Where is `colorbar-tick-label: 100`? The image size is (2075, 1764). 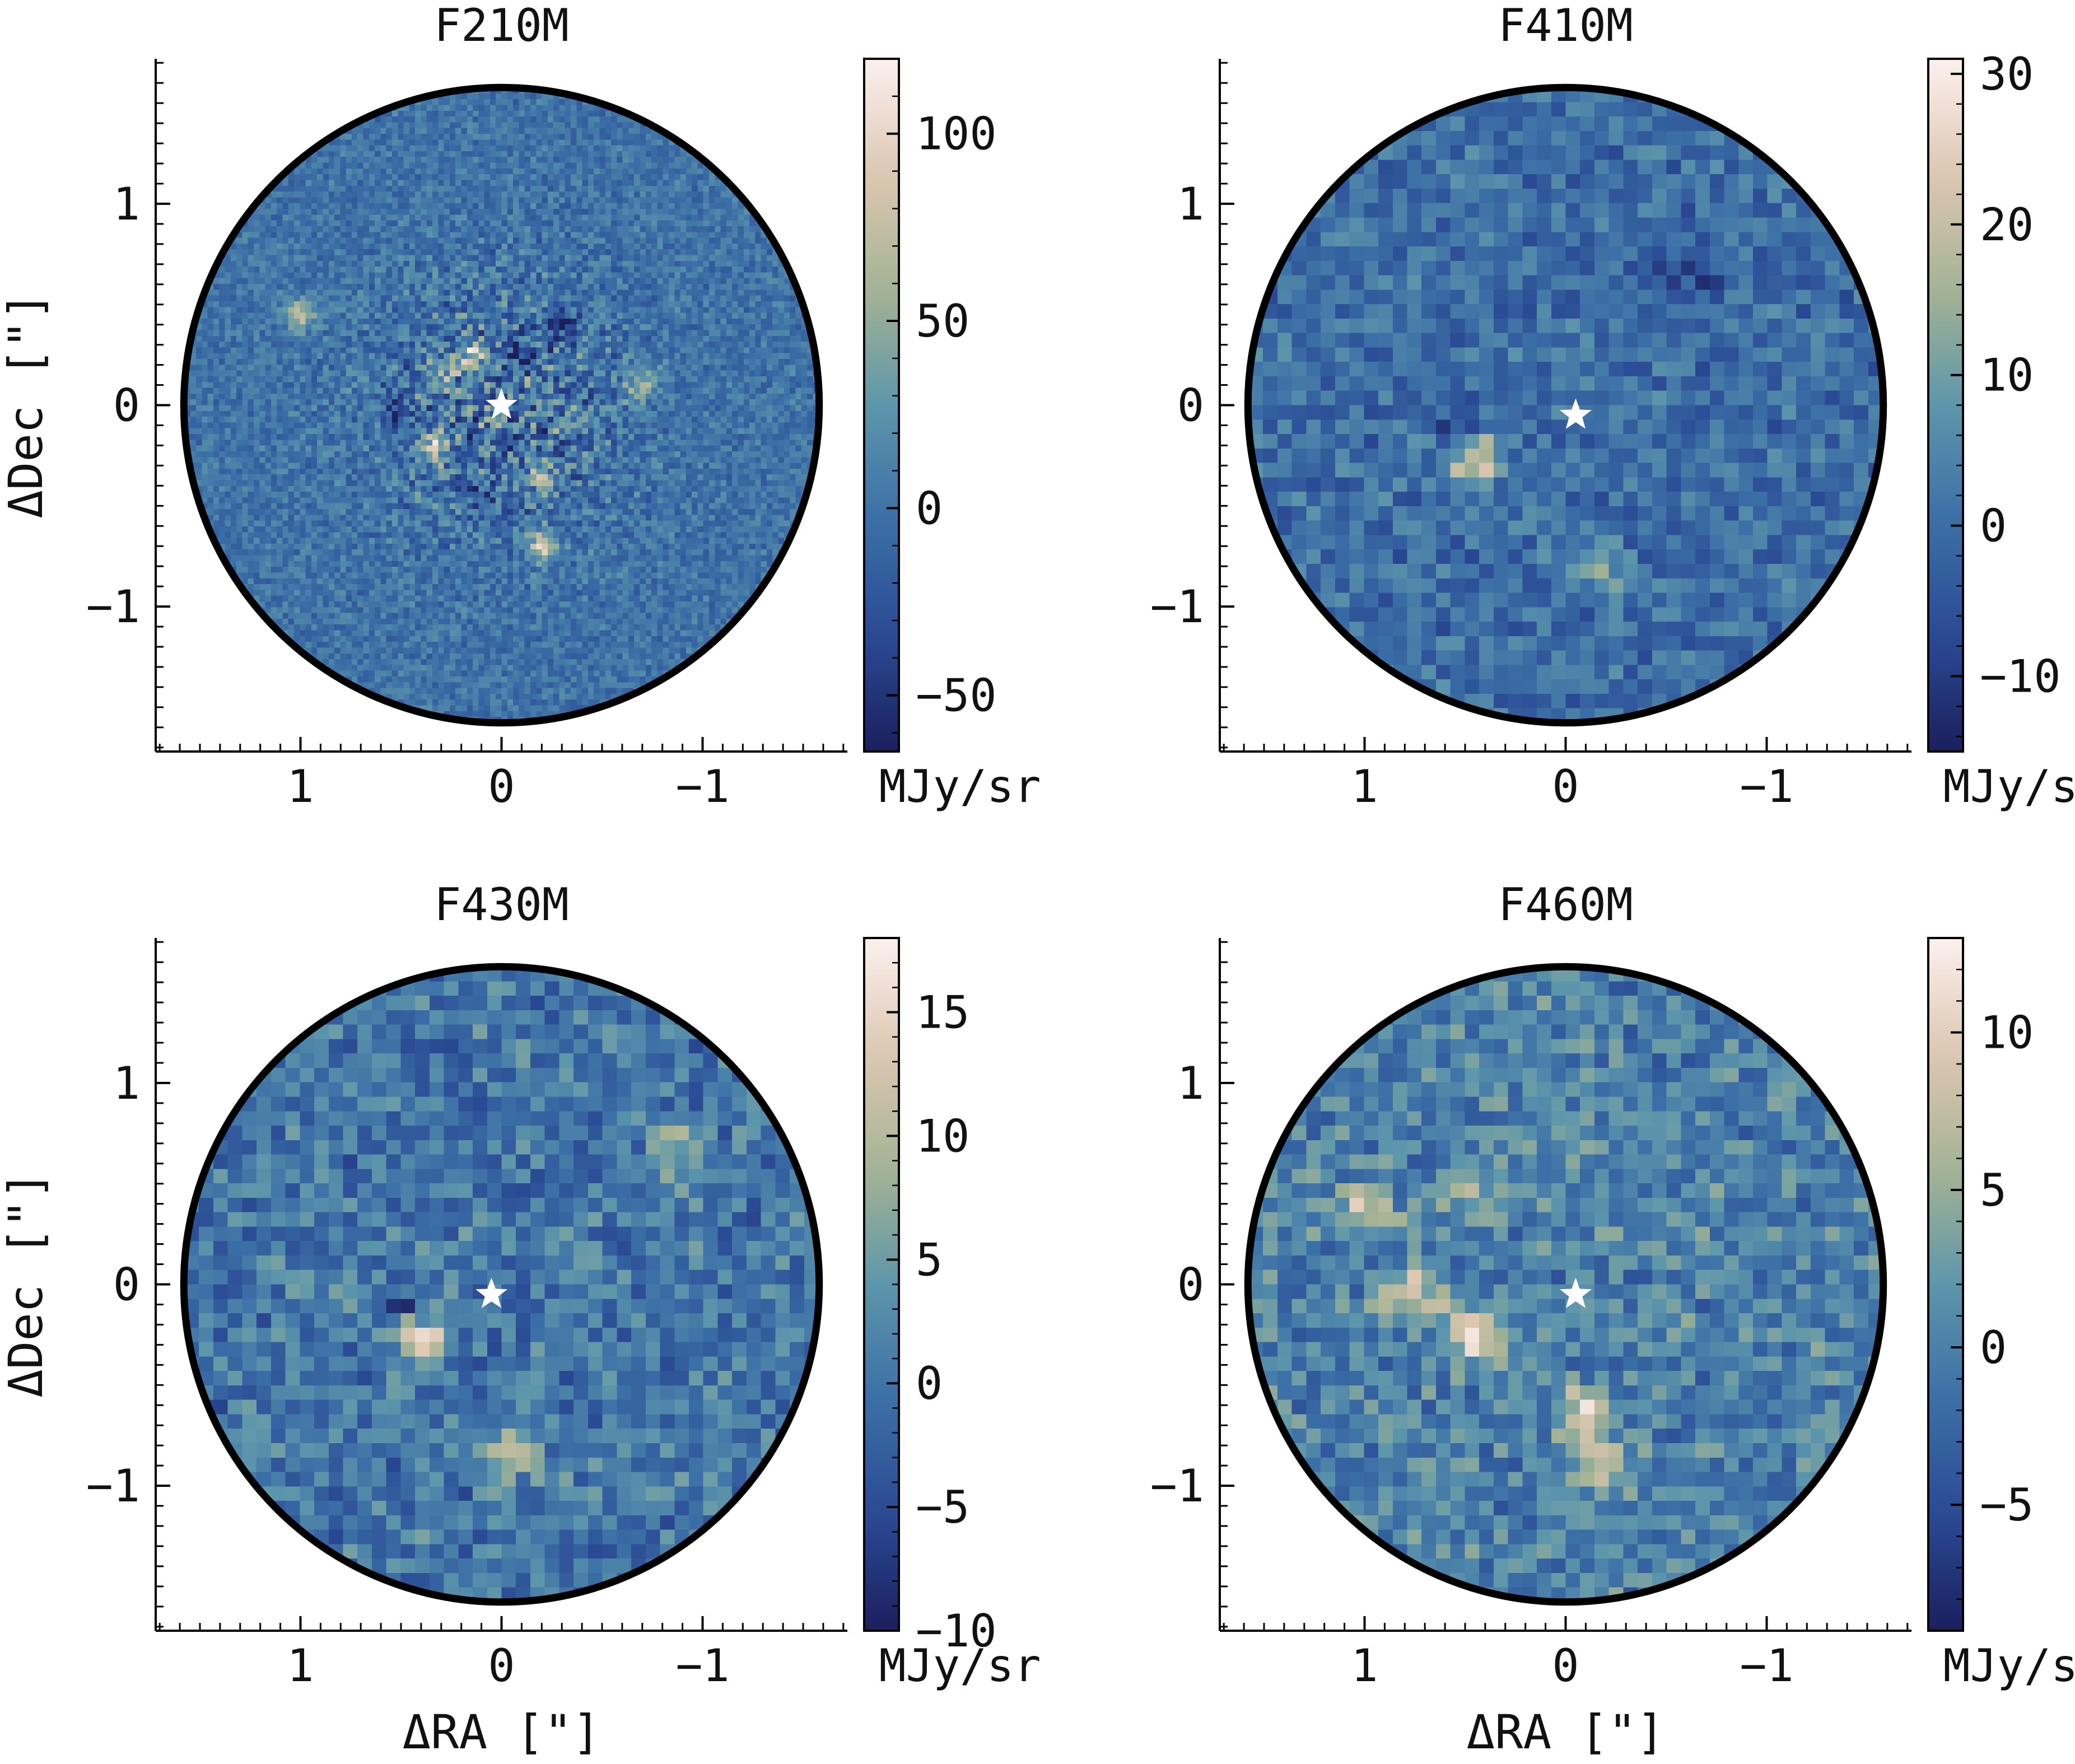
colorbar-tick-label: 100 is located at coordinates (956, 134).